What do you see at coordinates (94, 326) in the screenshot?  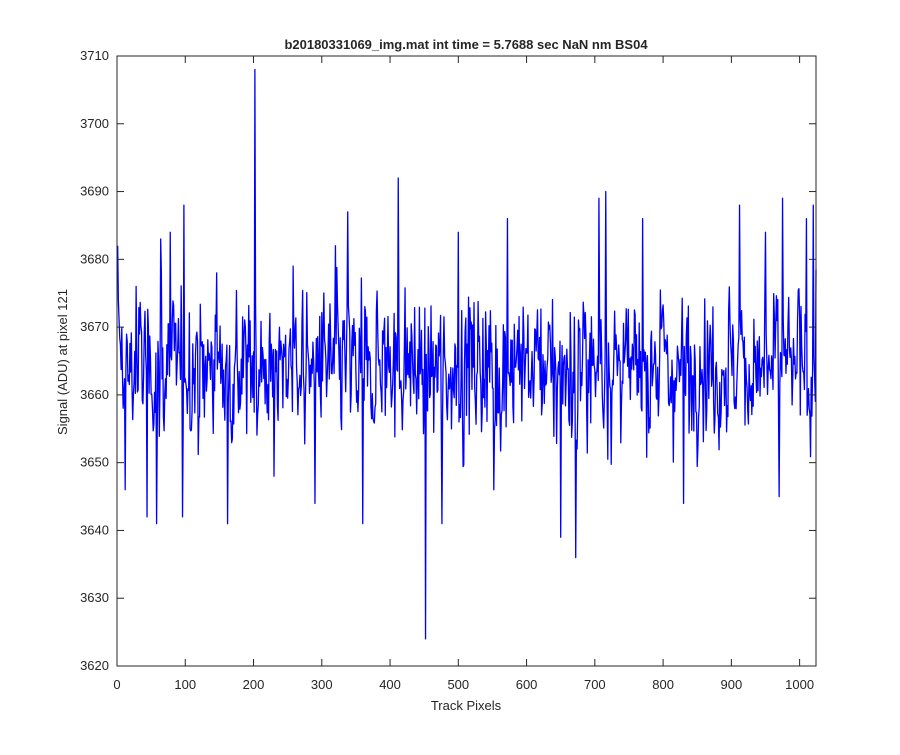 I see `y-tick-label: 3670` at bounding box center [94, 326].